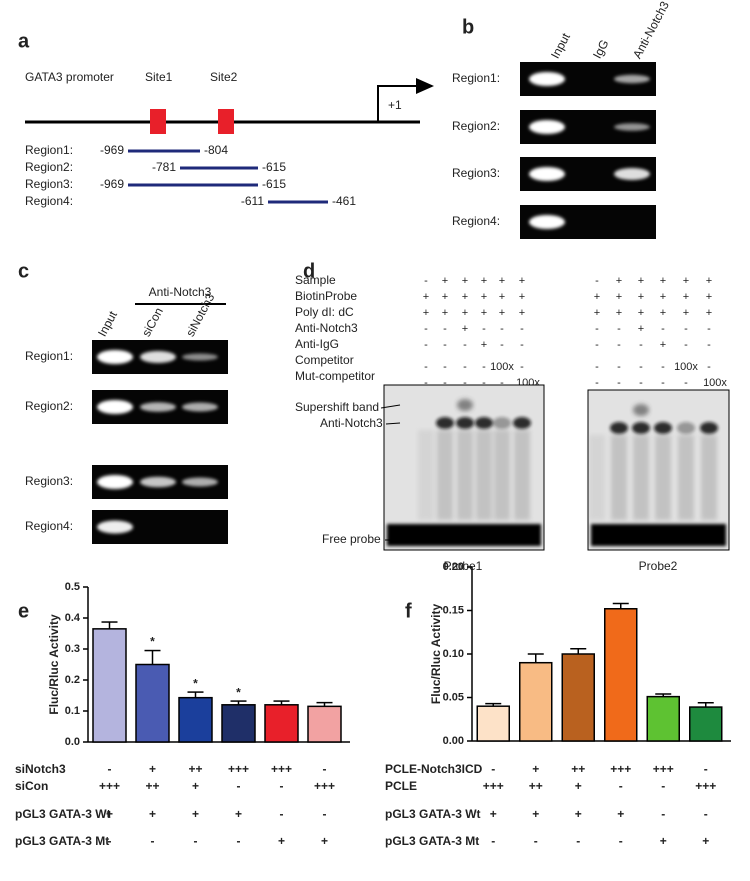 The width and height of the screenshot is (750, 881). Describe the element at coordinates (390, 406) in the screenshot. I see `band-pointer` at that location.